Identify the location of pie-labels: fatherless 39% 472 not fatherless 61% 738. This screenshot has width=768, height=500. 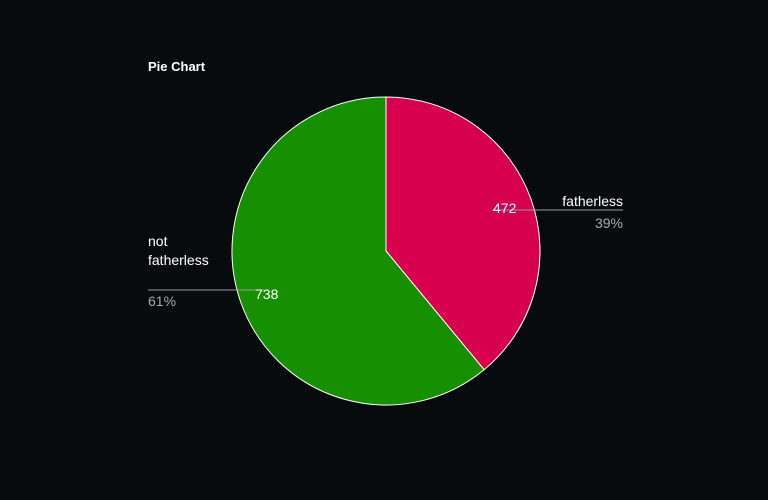
(385, 251).